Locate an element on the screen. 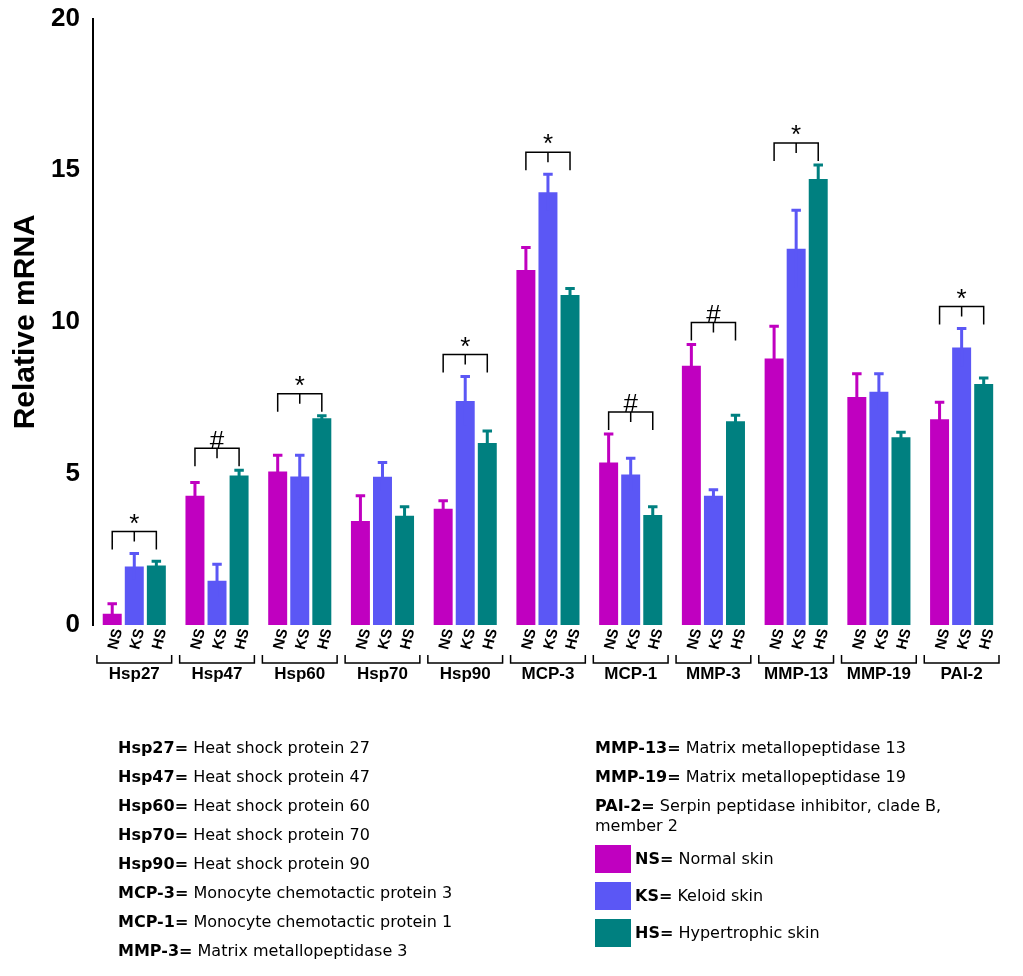 This screenshot has width=1023, height=976. x-tick-label: MMP-19 is located at coordinates (879, 674).